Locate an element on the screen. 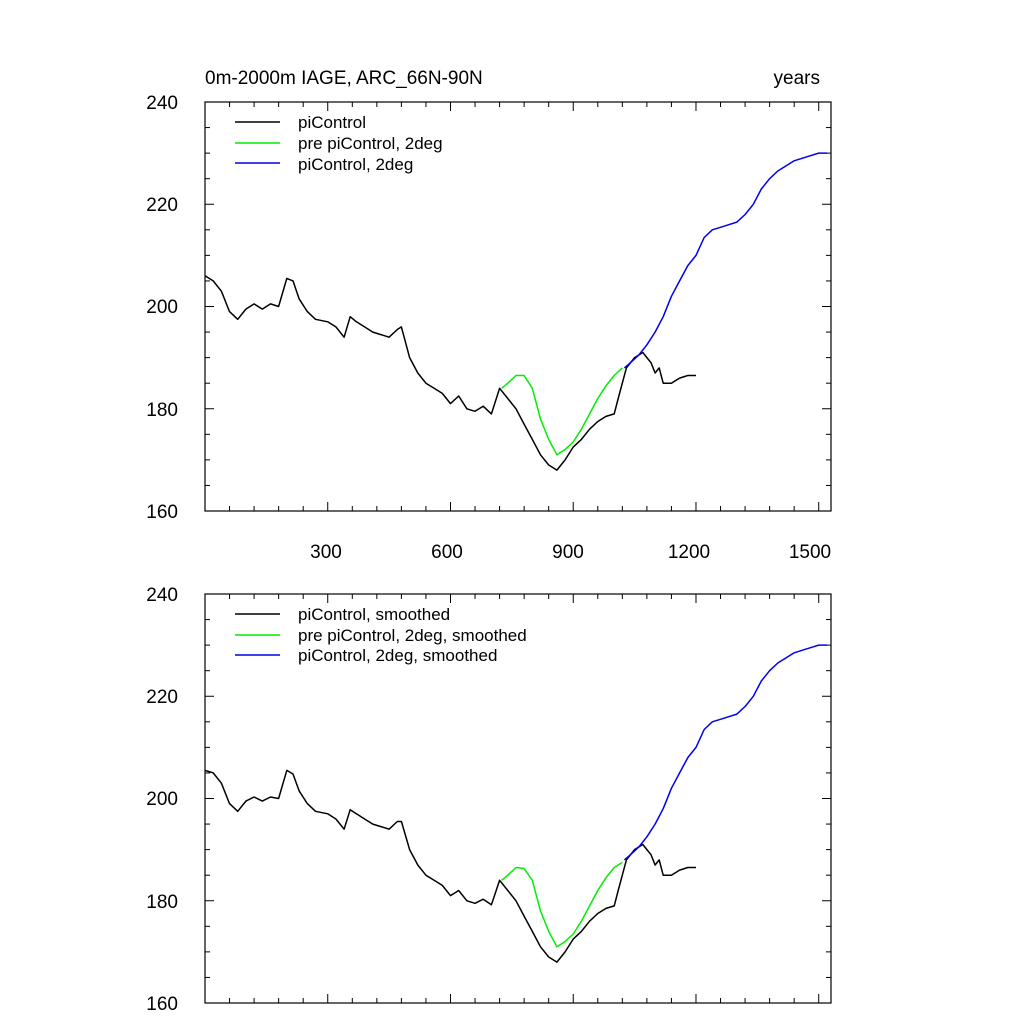  top-panel-title: 0m-2000m IAGE, ARC_66N-90N is located at coordinates (344, 78).